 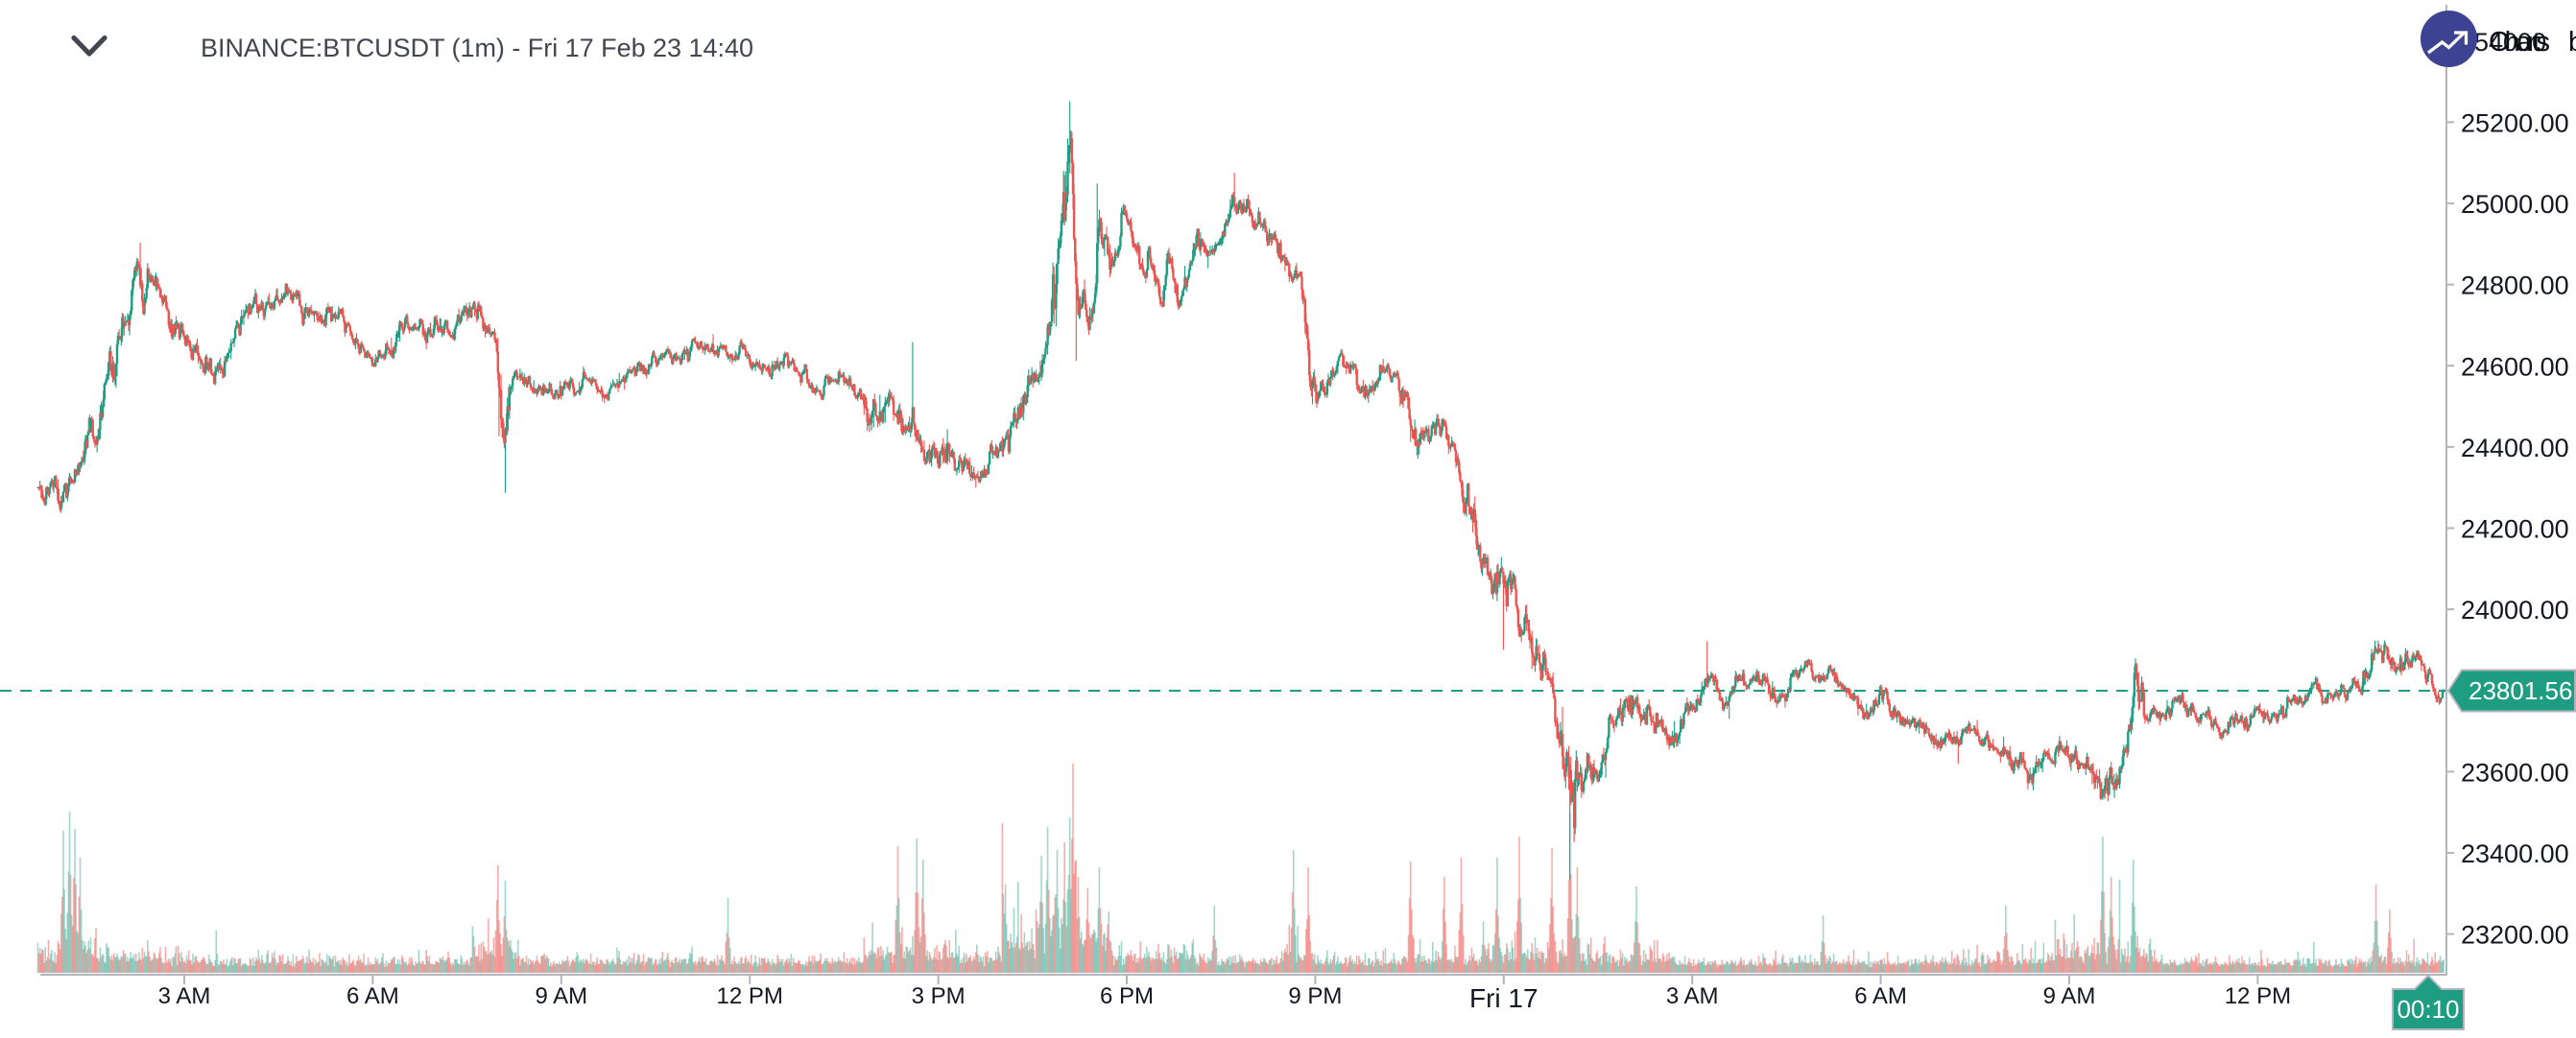 I want to click on svg-text: 24400.00, so click(x=2515, y=448).